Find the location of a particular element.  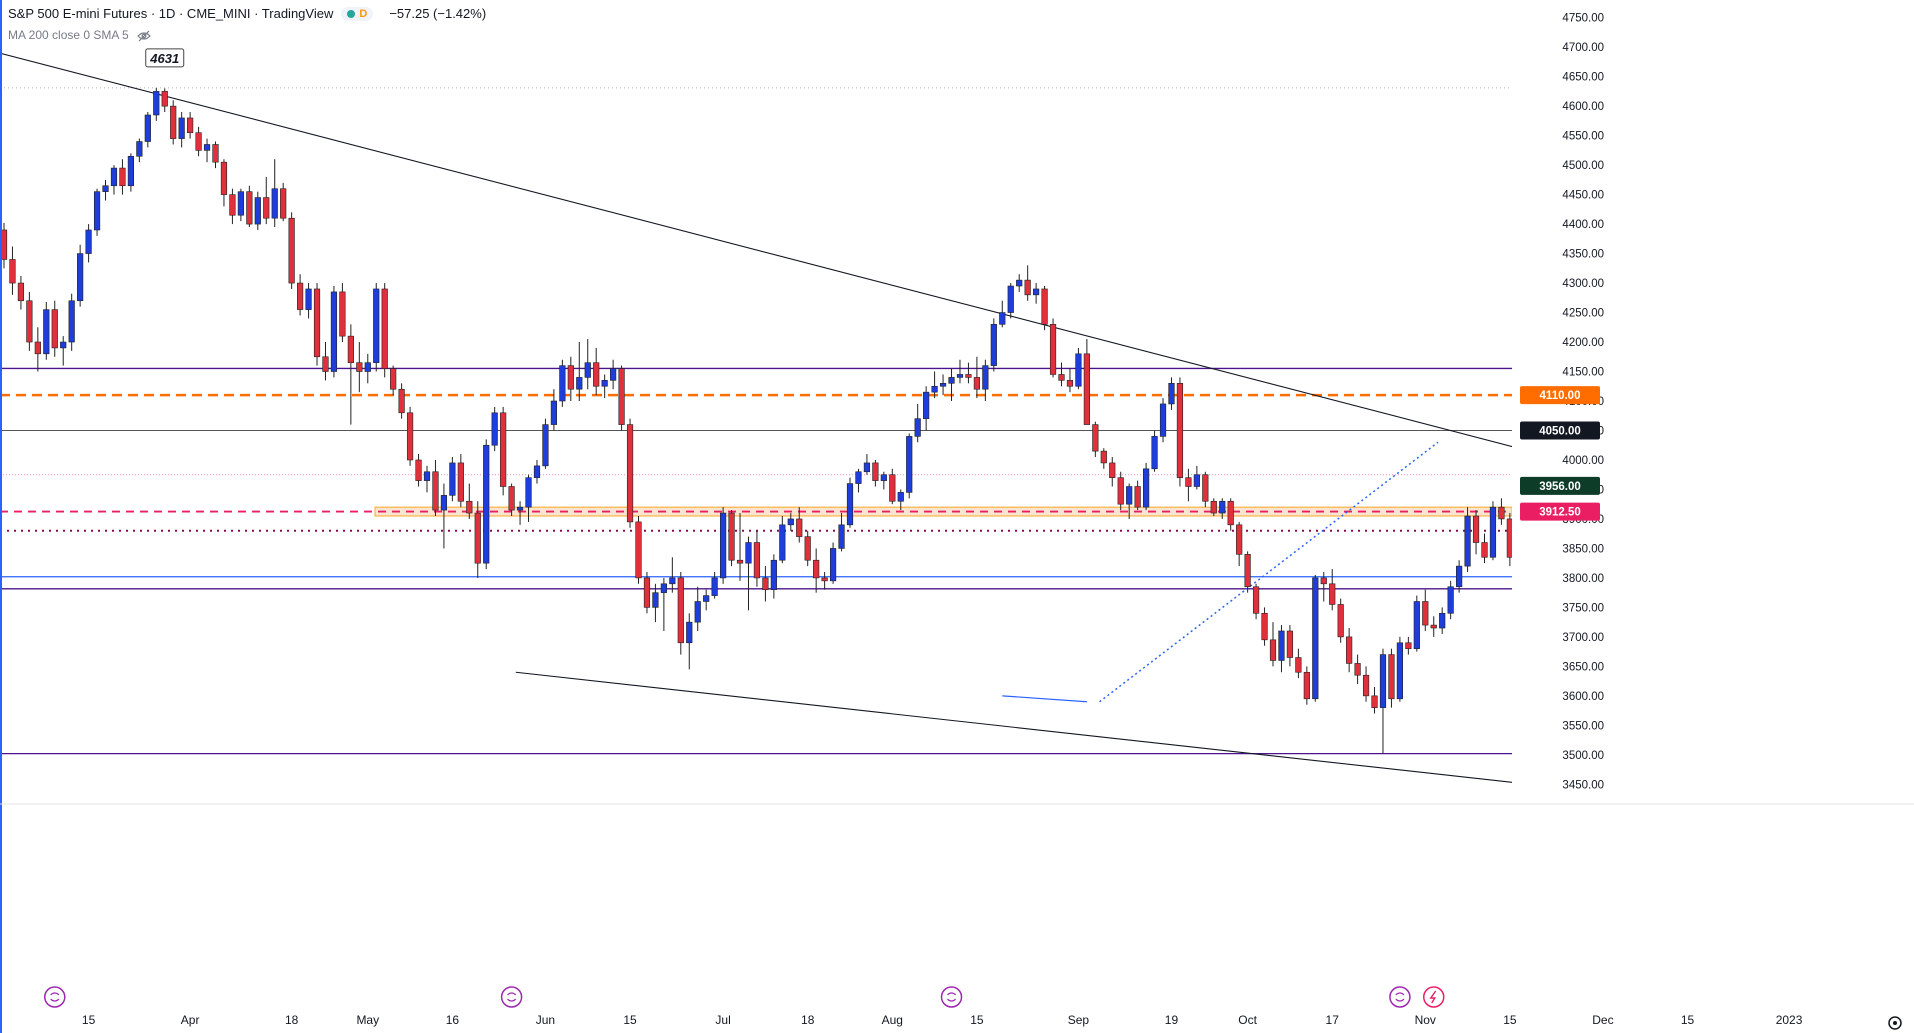

x-tick-label: May is located at coordinates (367, 1020).